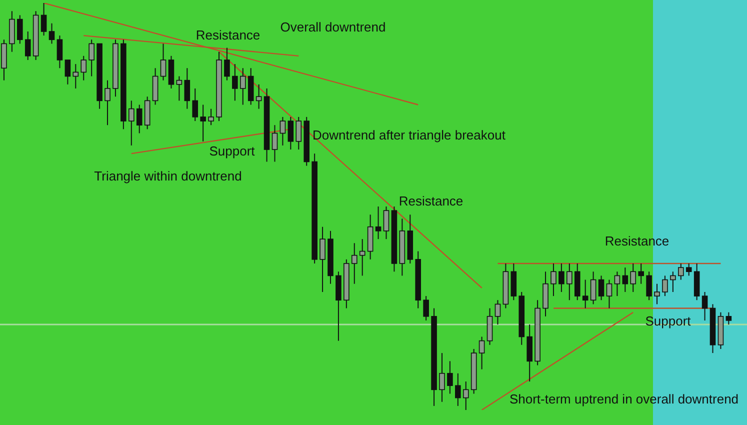 This screenshot has height=425, width=747. What do you see at coordinates (333, 27) in the screenshot?
I see `annotation: Overall downtrend` at bounding box center [333, 27].